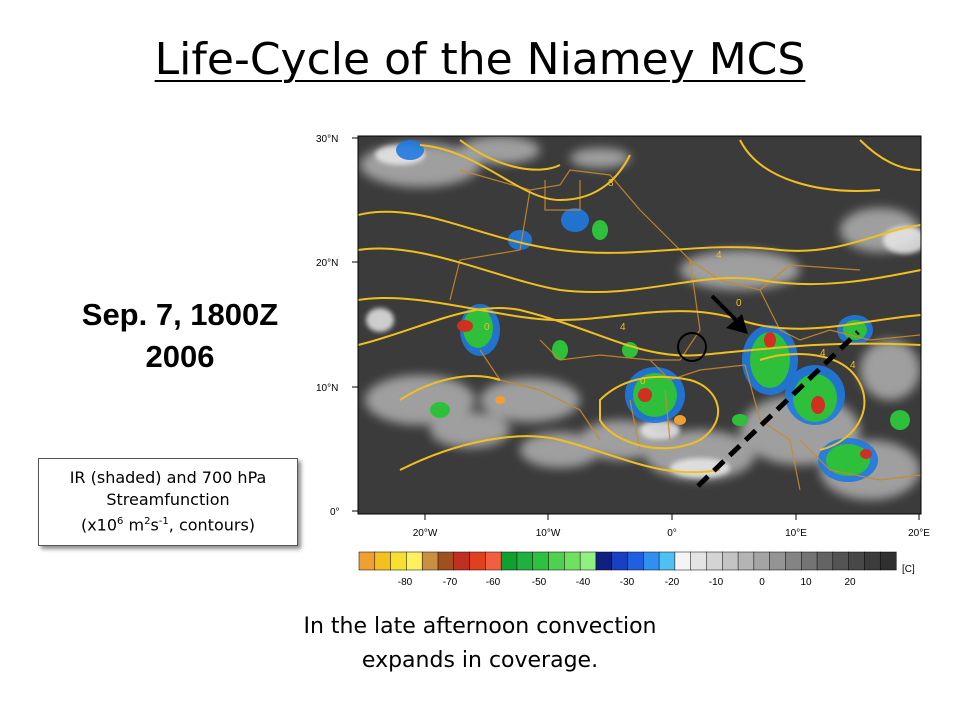 This screenshot has width=960, height=720. What do you see at coordinates (180, 314) in the screenshot?
I see `date-line-1: Sep. 7, 1800Z` at bounding box center [180, 314].